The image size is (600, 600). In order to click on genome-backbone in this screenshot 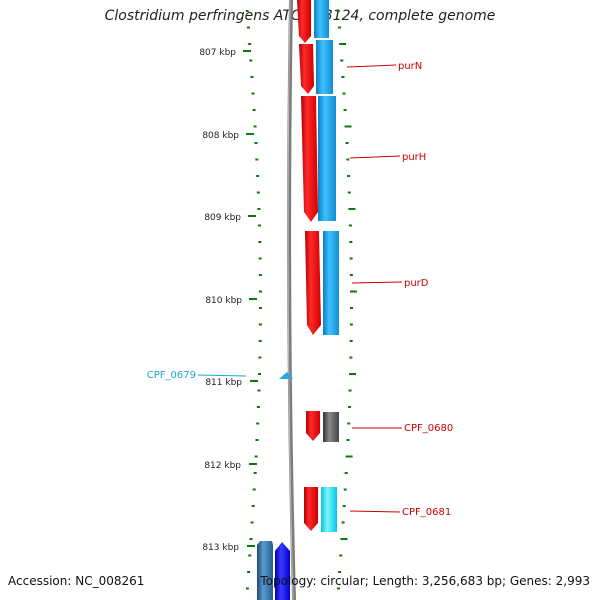, I will do `click(291, 300)`.